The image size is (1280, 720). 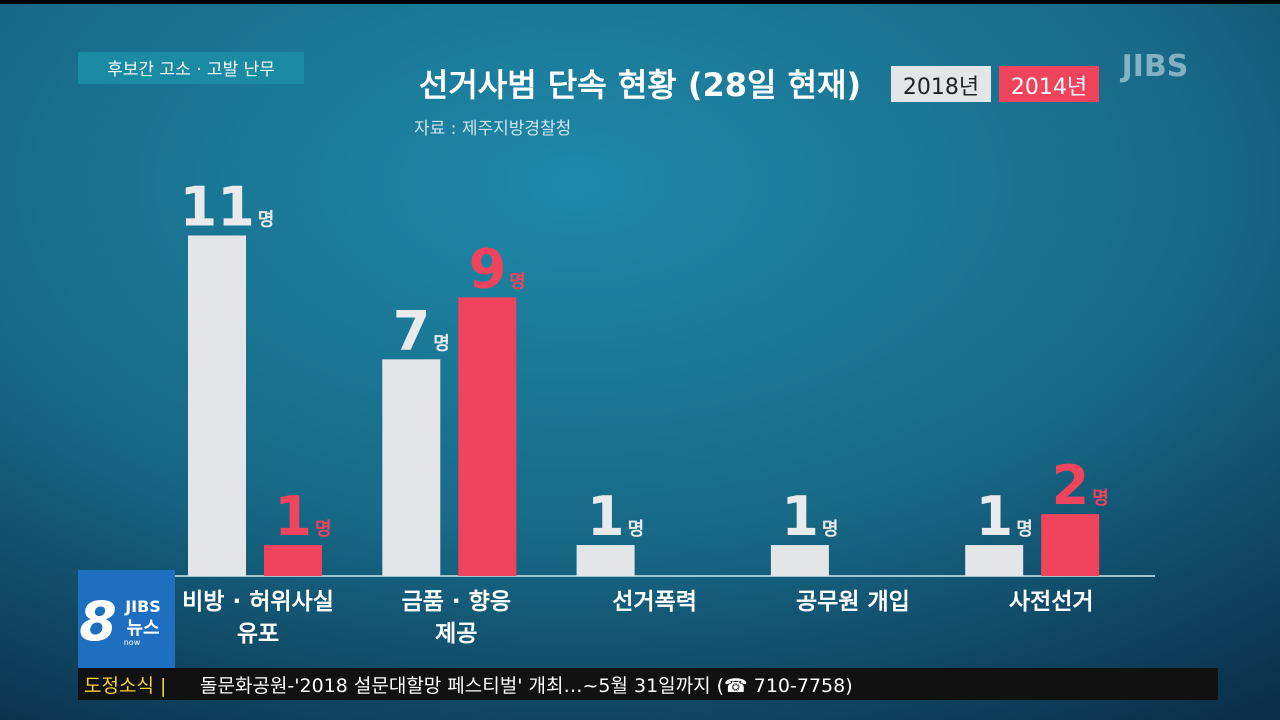 I want to click on legend-label: 2018년, so click(x=941, y=87).